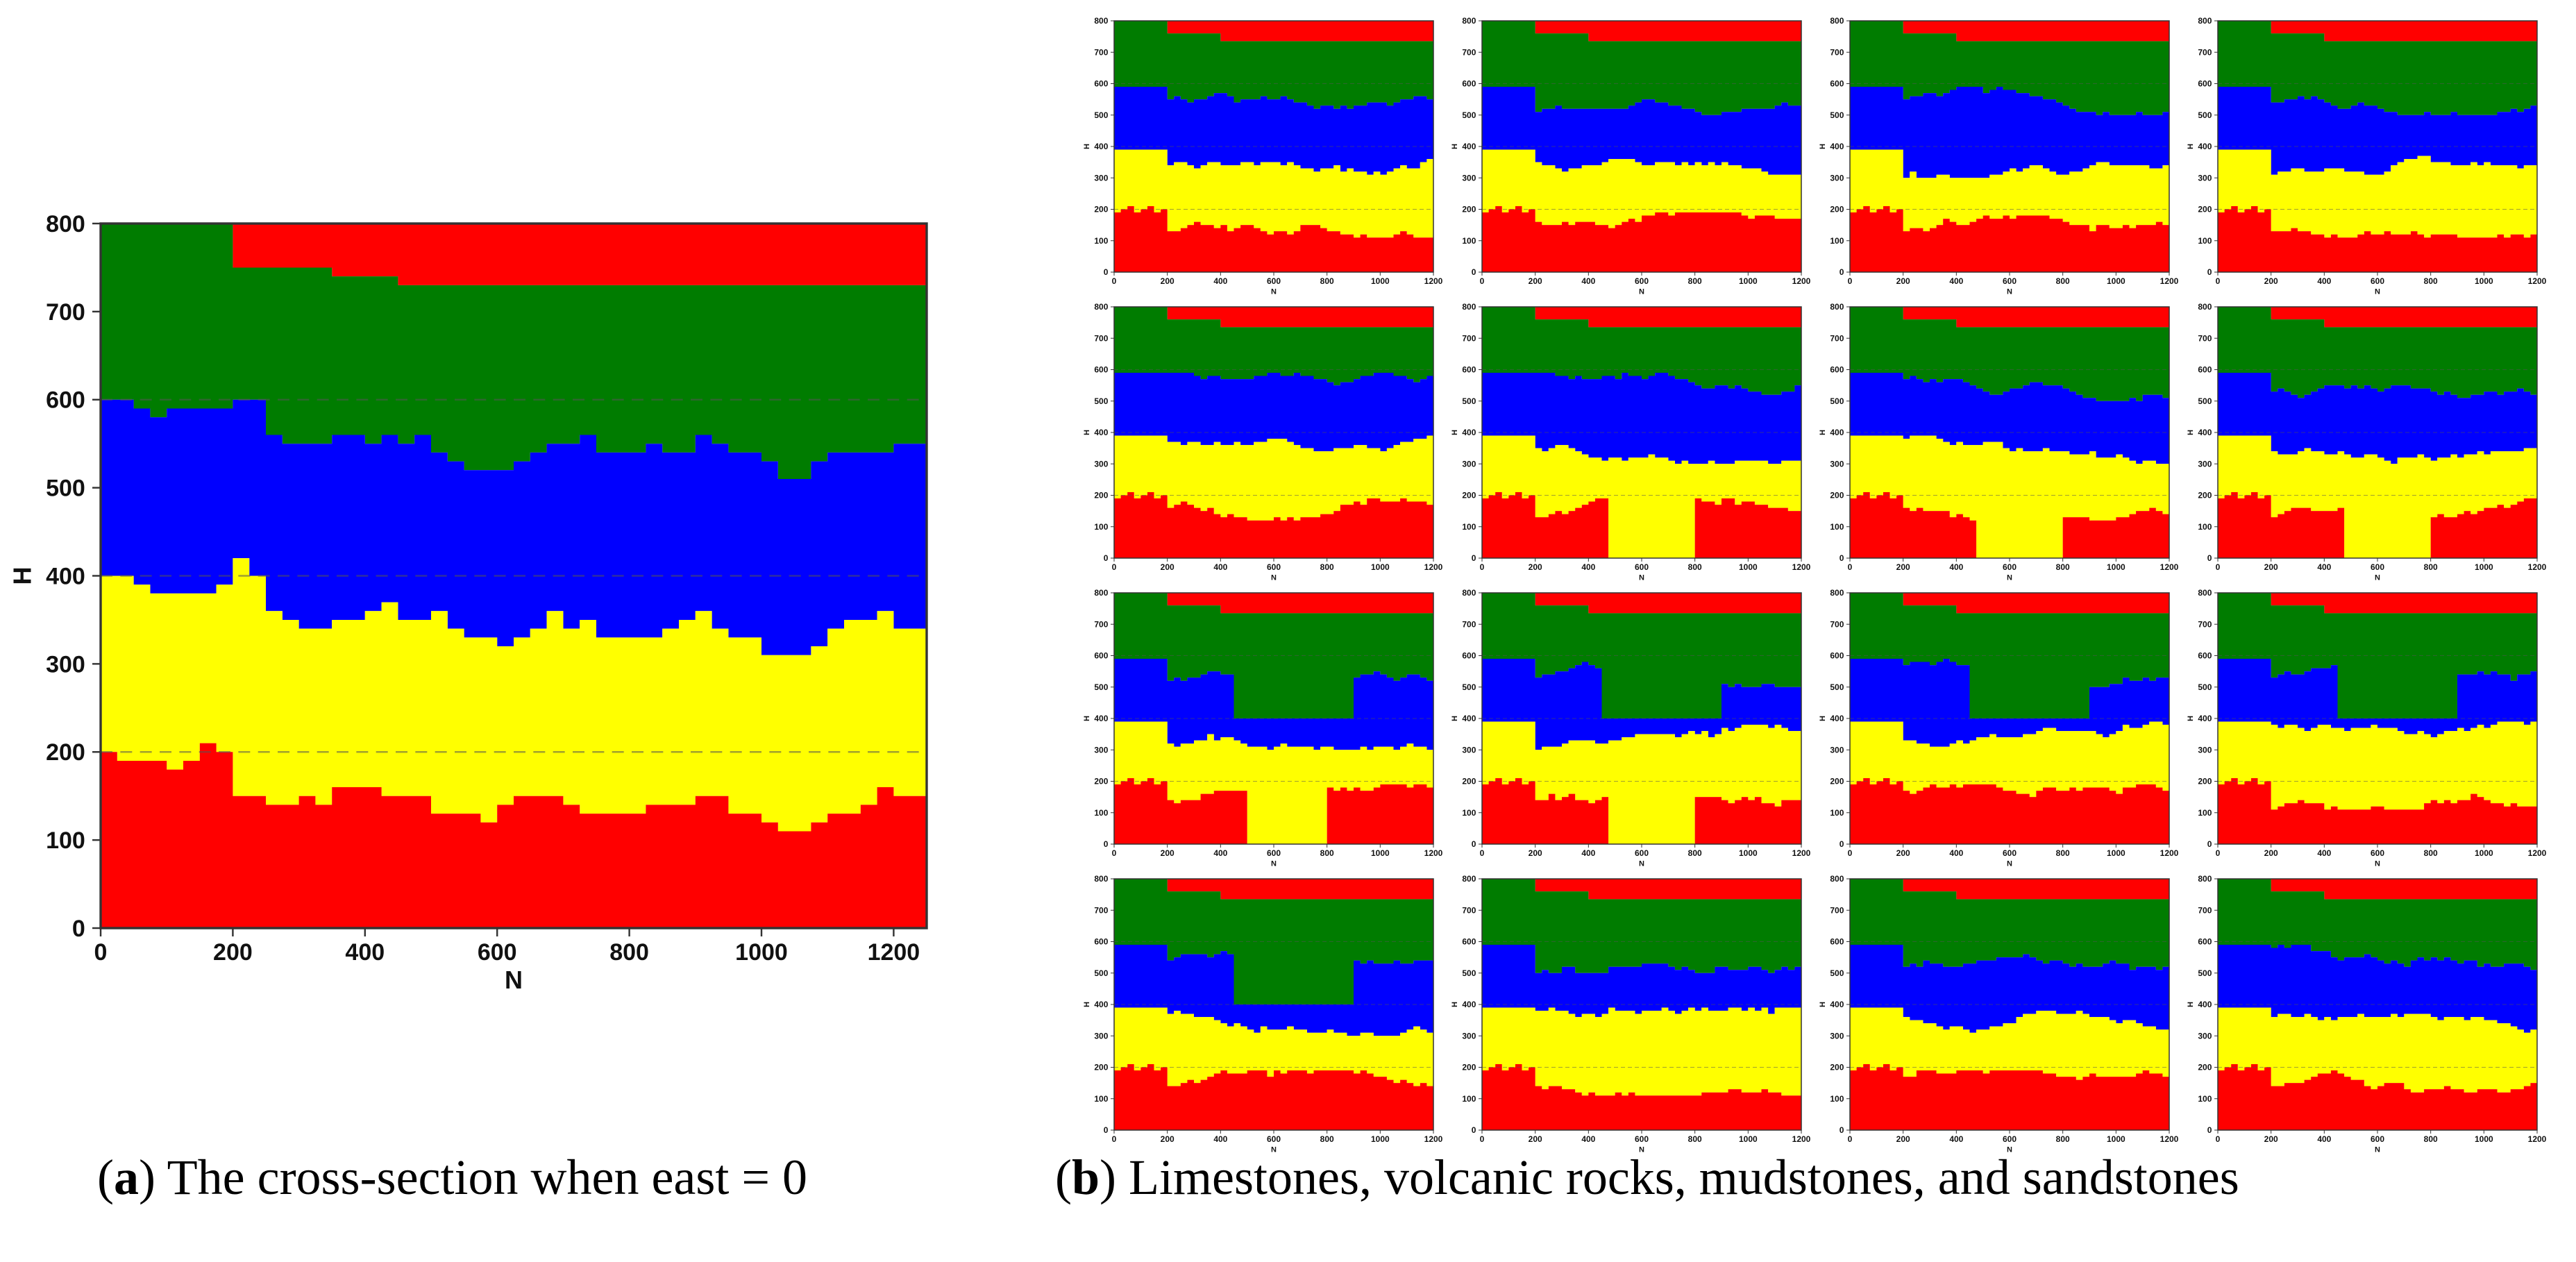 This screenshot has width=2576, height=1262. What do you see at coordinates (514, 351) in the screenshot?
I see `a-layer-green` at bounding box center [514, 351].